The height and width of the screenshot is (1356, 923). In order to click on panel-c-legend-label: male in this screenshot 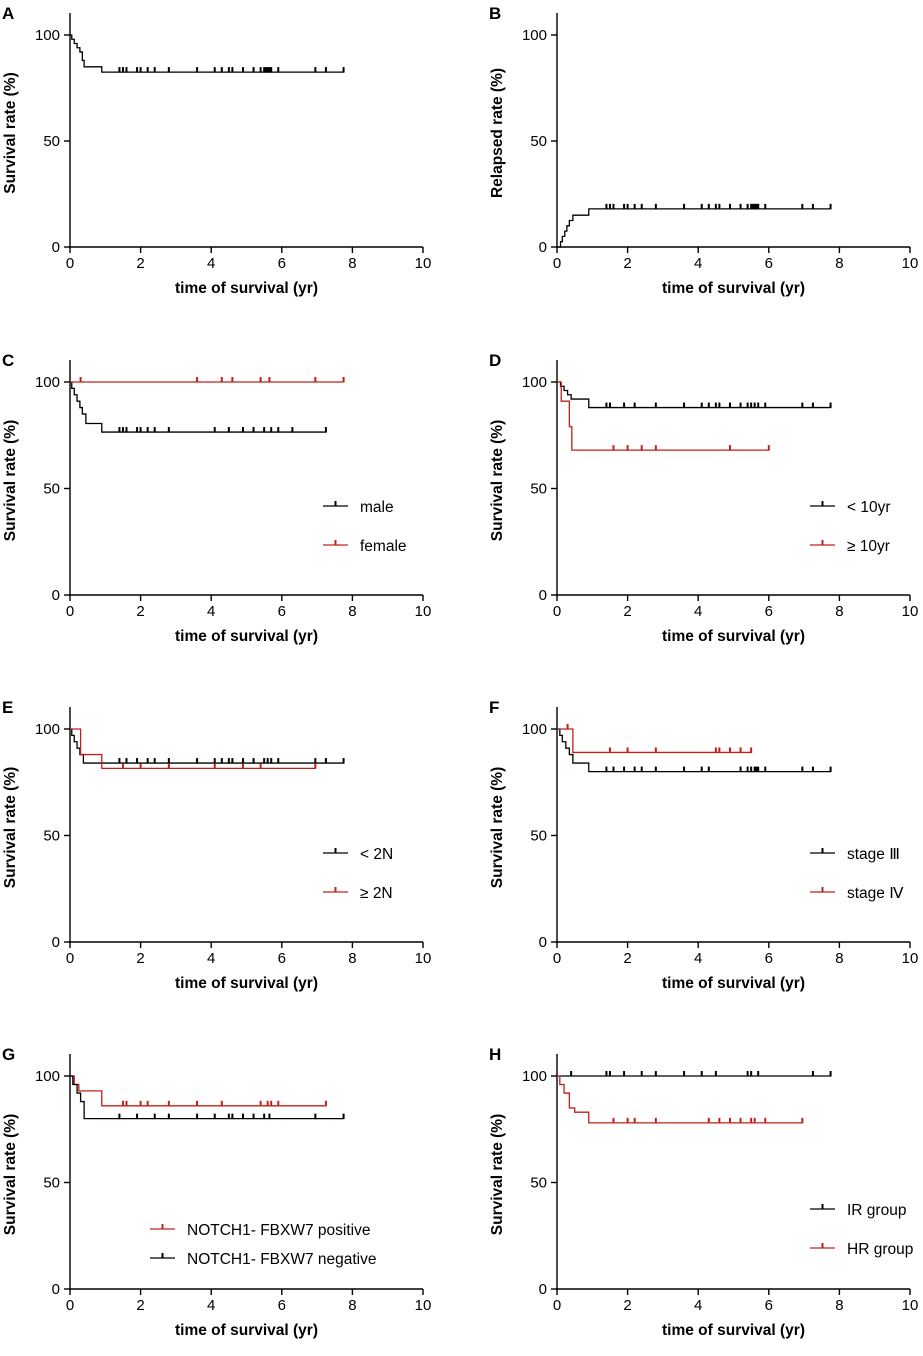, I will do `click(377, 507)`.